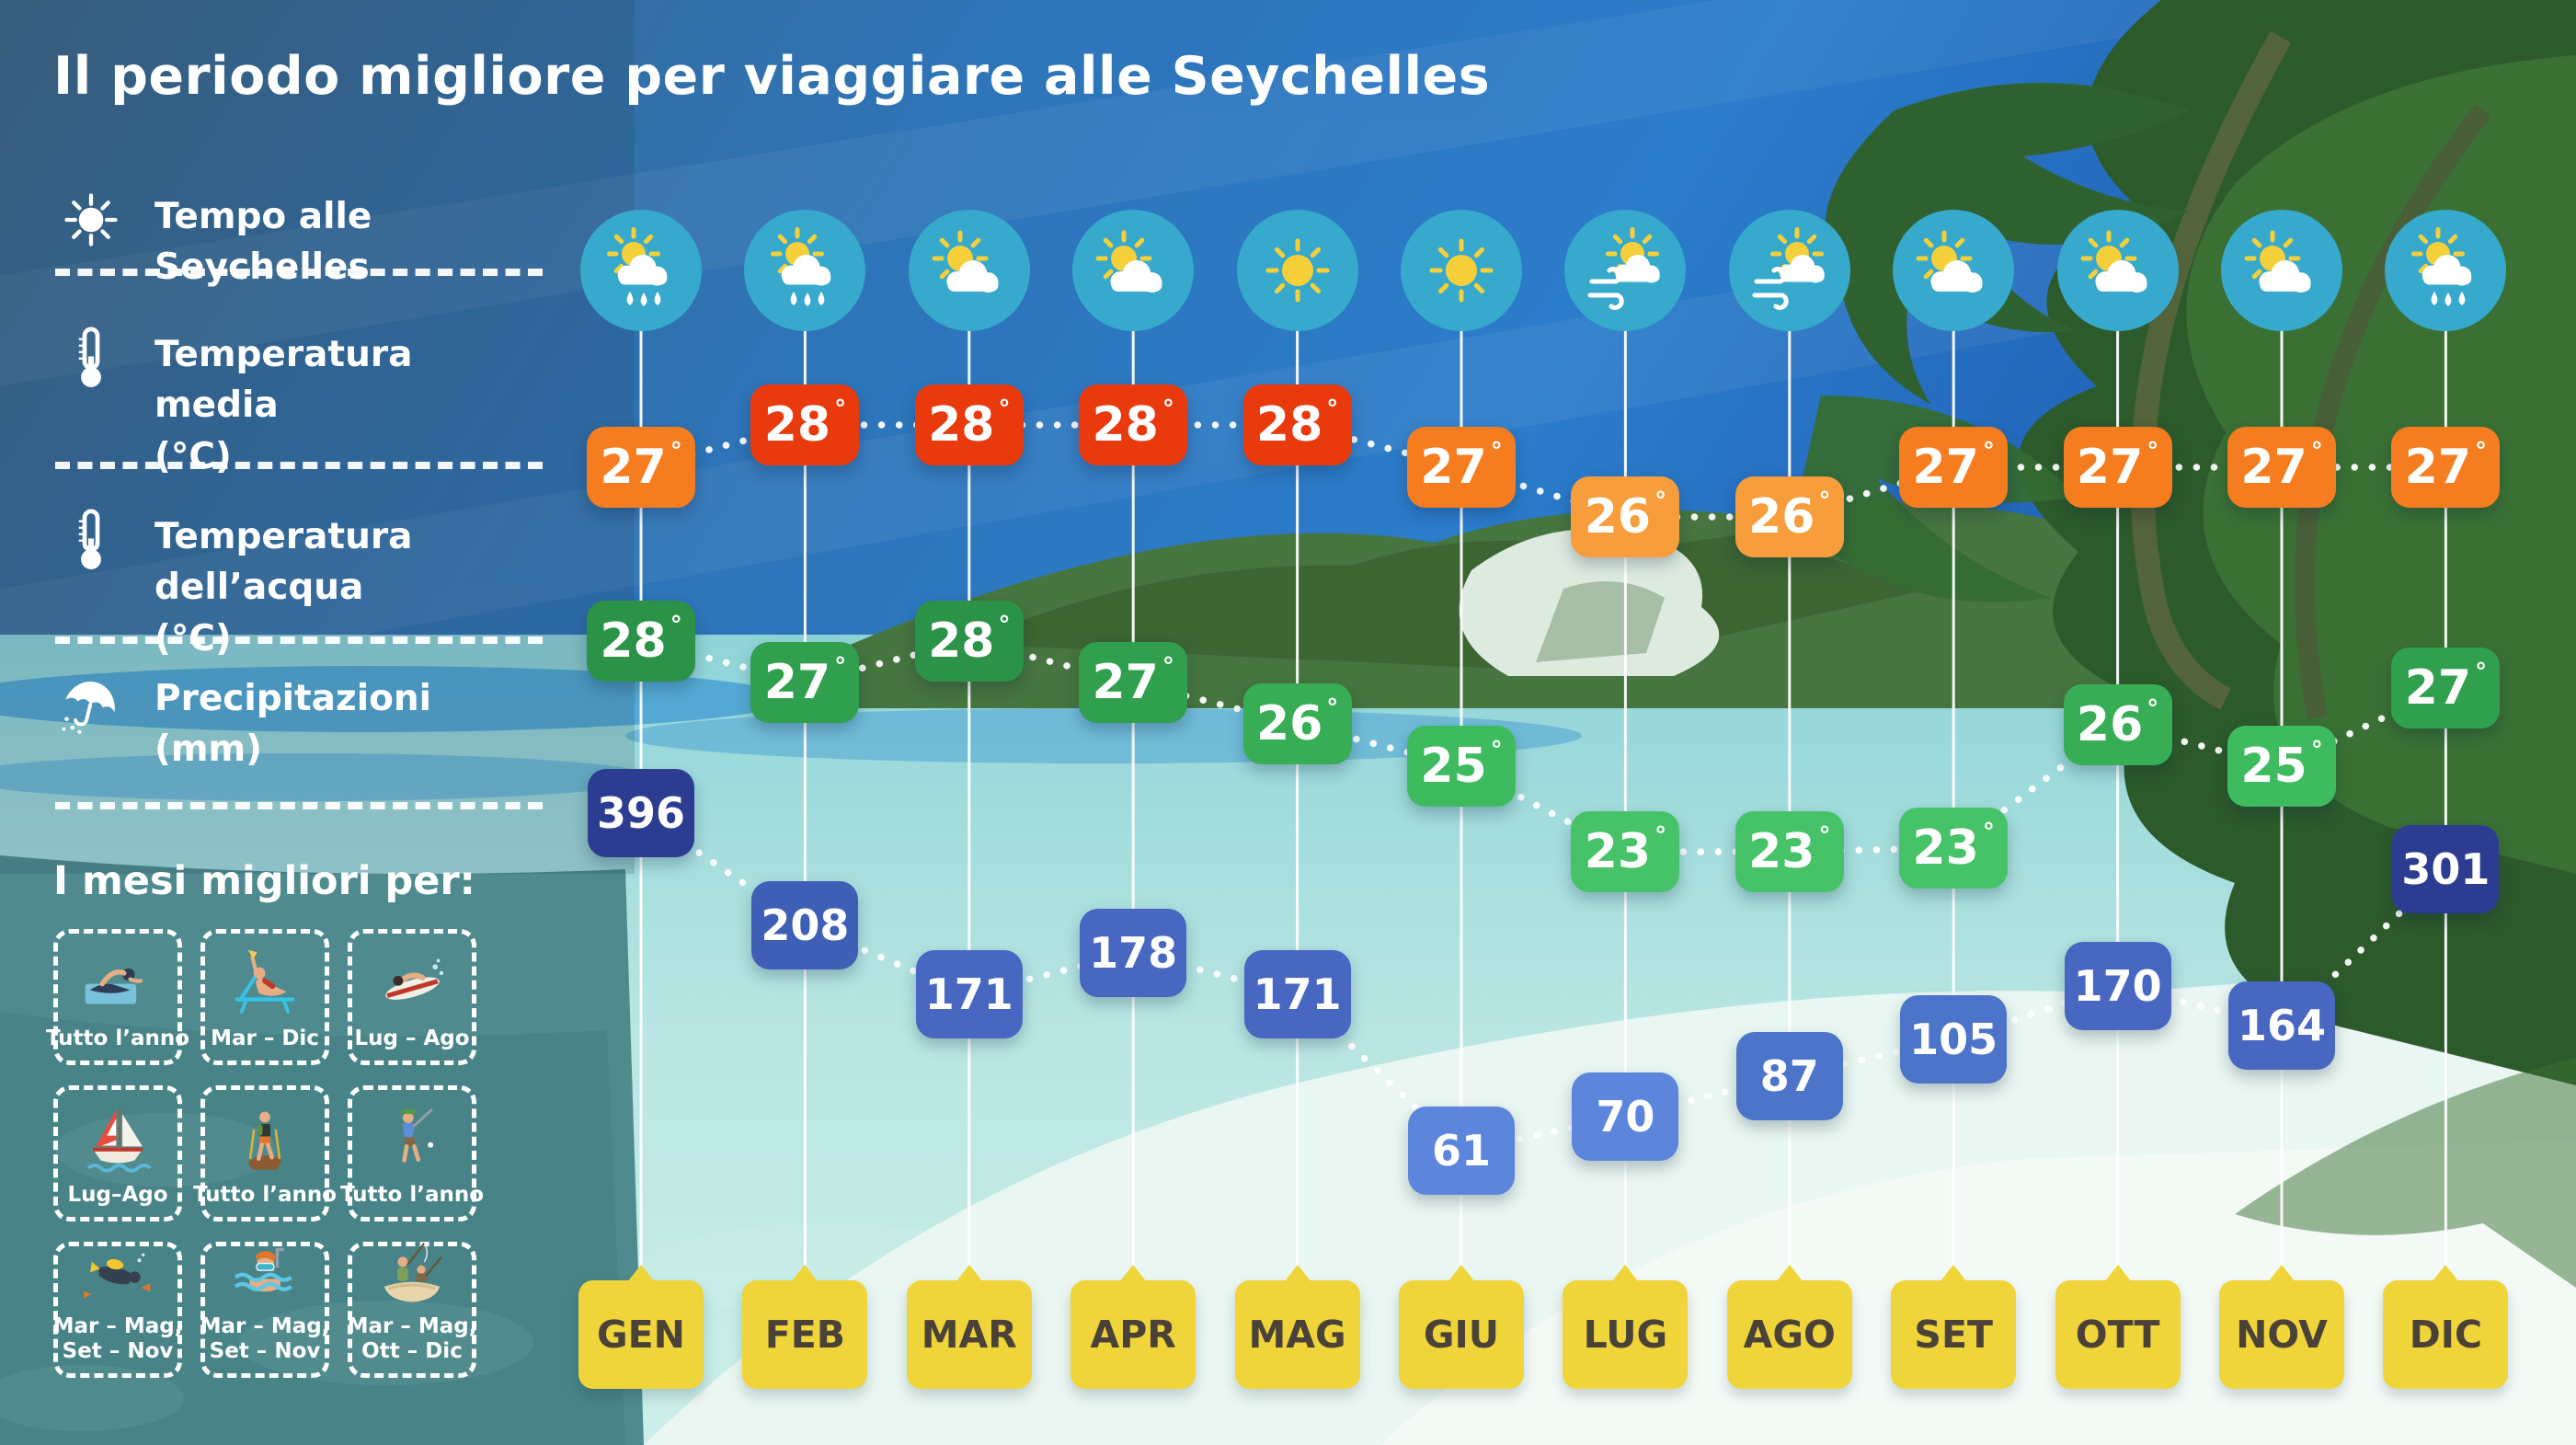  I want to click on swimming-icon, so click(114, 986).